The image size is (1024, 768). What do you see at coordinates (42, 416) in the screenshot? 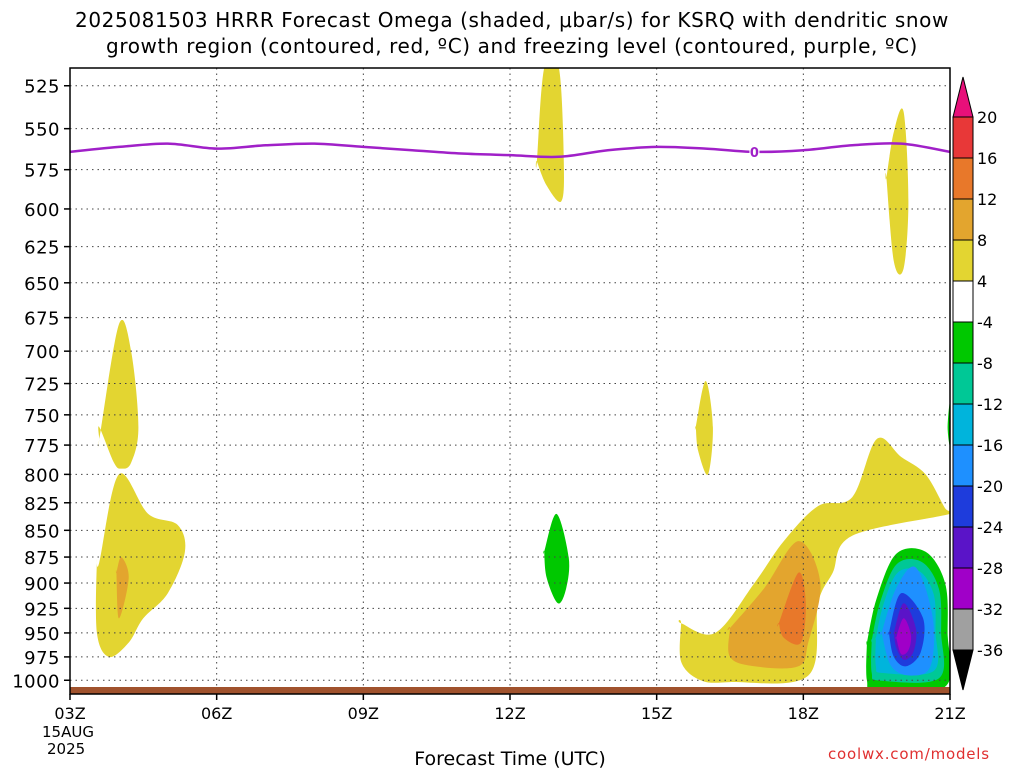
I see `y-tick-label: 750` at bounding box center [42, 416].